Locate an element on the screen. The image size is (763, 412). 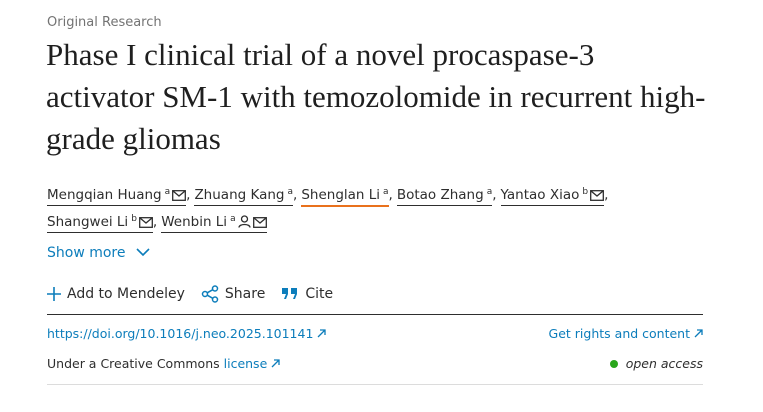
share-text: Share is located at coordinates (245, 294).